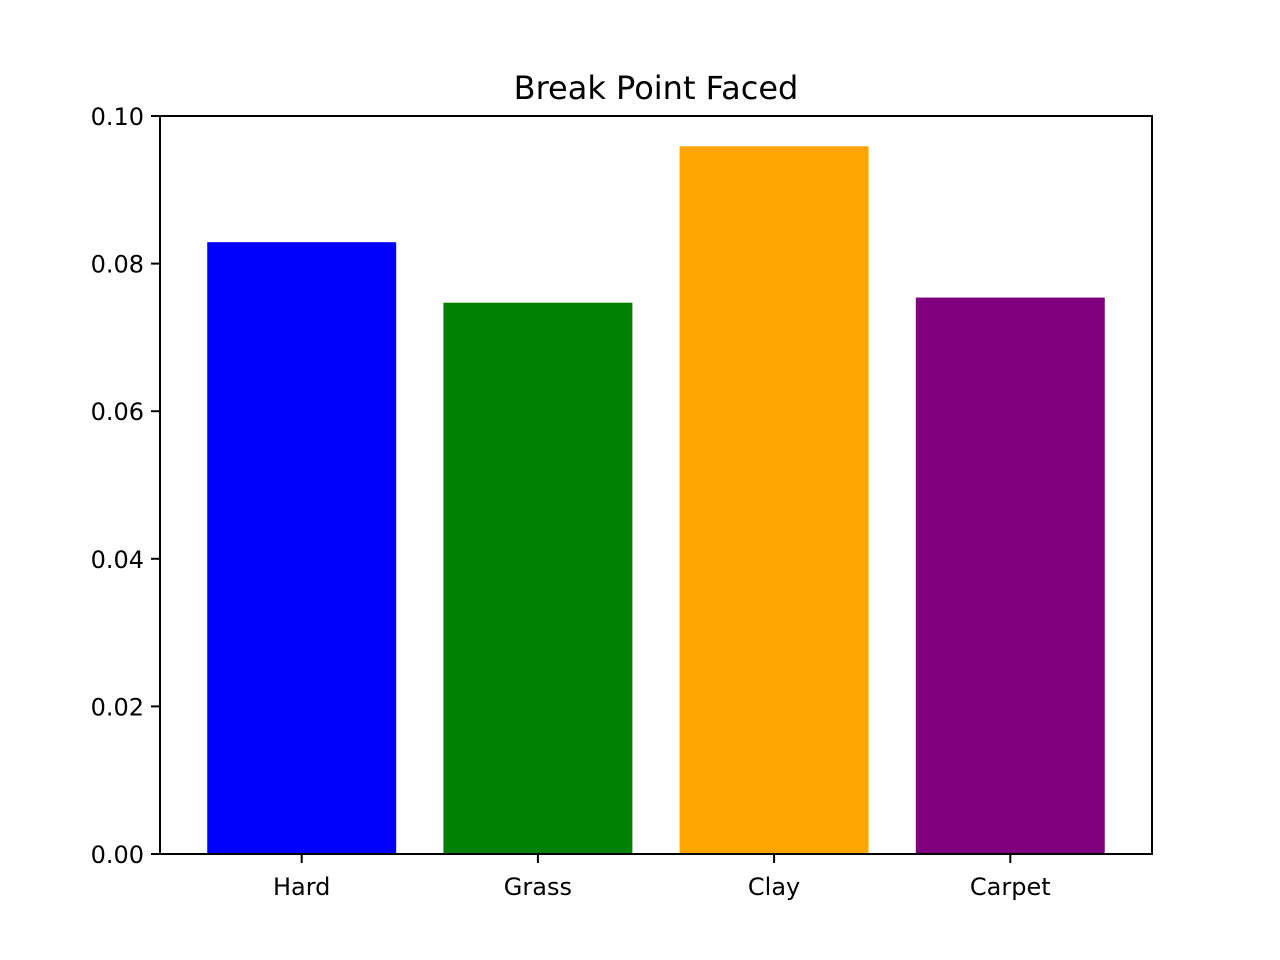  Describe the element at coordinates (125, 486) in the screenshot. I see `y-axis-ticks: 0.00 0.02 0.04 0.06 0.08 0.10` at that location.